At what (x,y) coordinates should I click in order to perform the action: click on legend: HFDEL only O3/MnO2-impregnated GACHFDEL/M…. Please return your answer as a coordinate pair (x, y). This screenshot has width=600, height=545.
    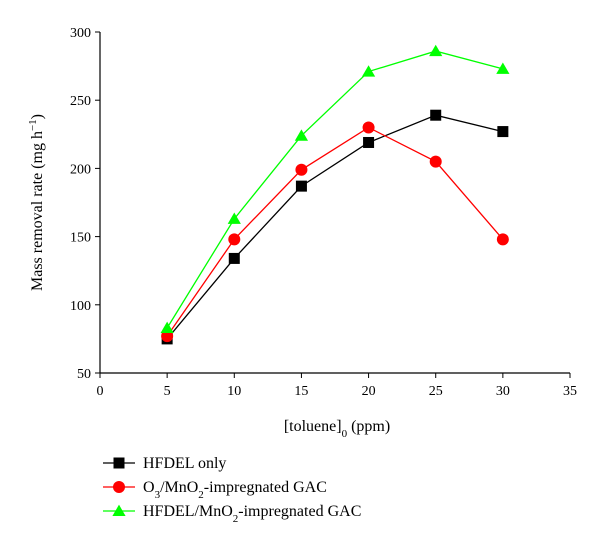
    Looking at the image, I should click on (232, 490).